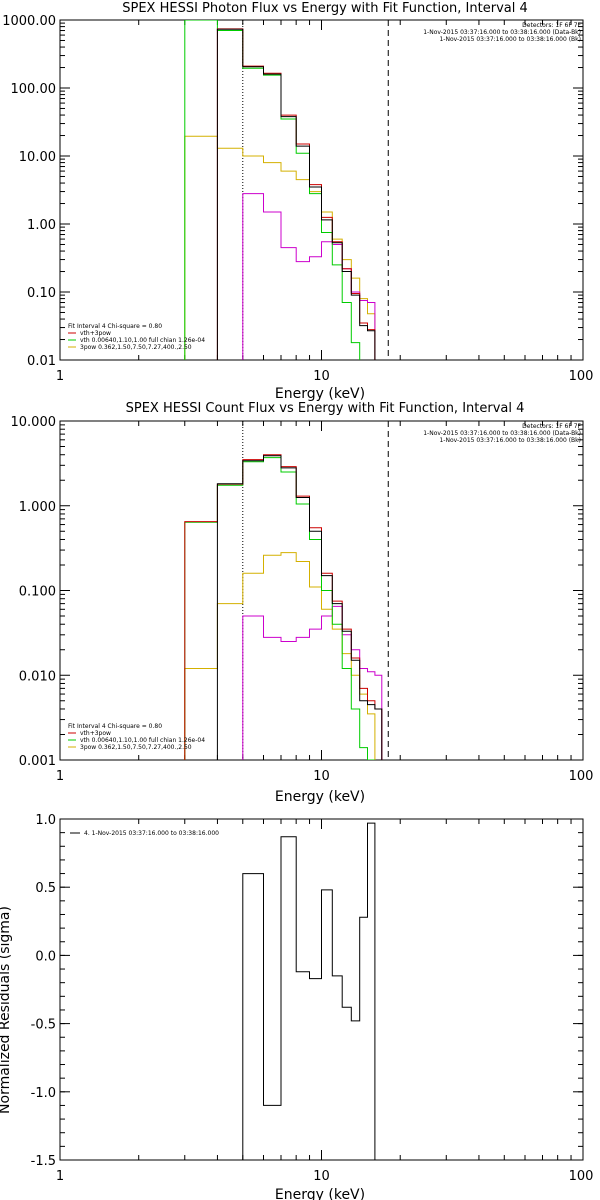 The image size is (600, 1200). What do you see at coordinates (41, 293) in the screenshot?
I see `y-tick-label: 0.10` at bounding box center [41, 293].